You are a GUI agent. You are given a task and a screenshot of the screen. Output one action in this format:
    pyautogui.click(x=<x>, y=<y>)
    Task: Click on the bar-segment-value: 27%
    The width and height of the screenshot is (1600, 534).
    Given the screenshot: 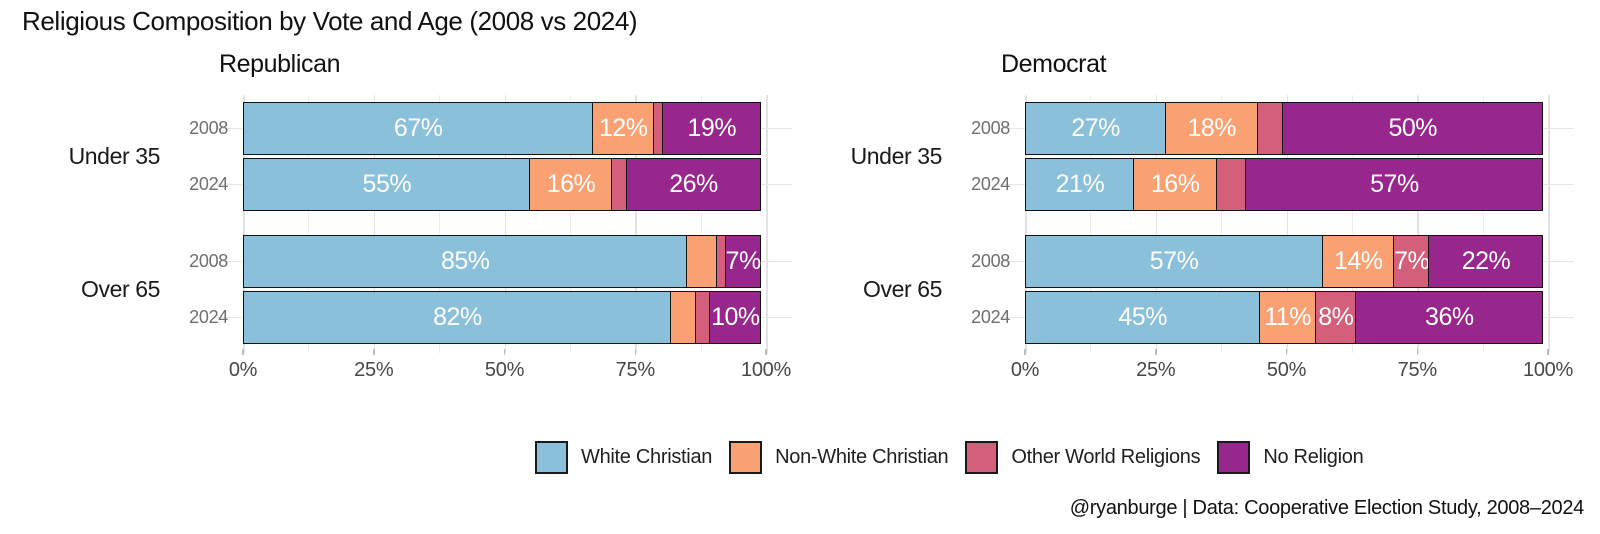 What is the action you would take?
    pyautogui.click(x=1095, y=128)
    